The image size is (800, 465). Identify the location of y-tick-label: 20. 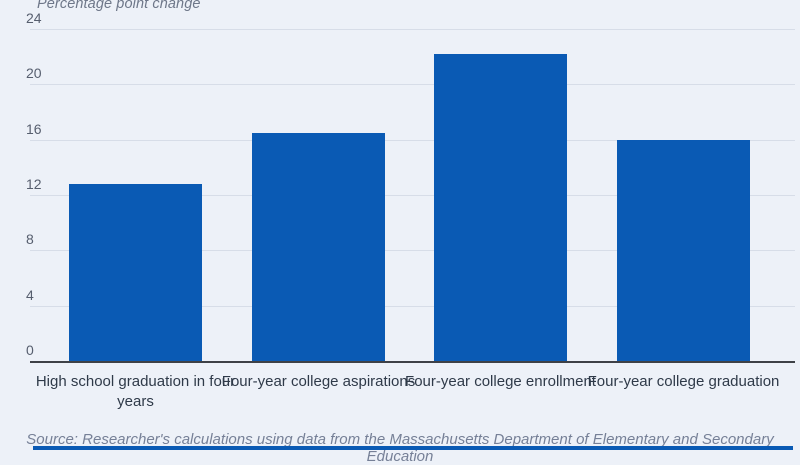
(34, 73).